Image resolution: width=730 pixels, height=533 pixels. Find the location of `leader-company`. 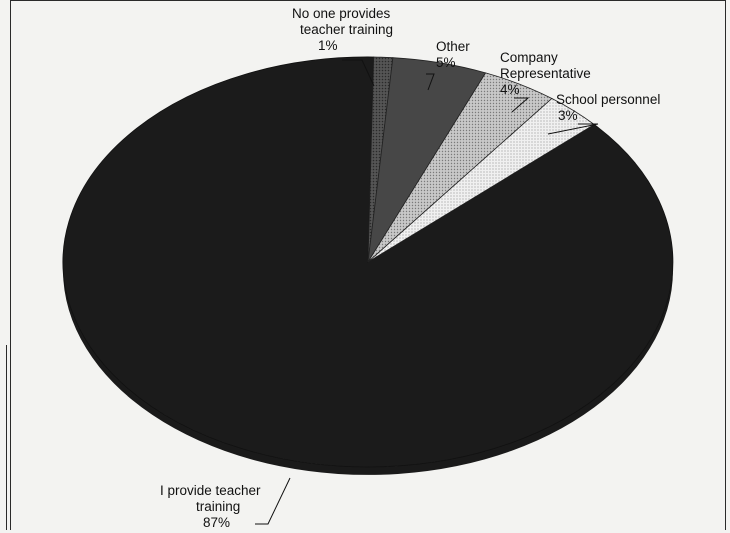

leader-company is located at coordinates (520, 105).